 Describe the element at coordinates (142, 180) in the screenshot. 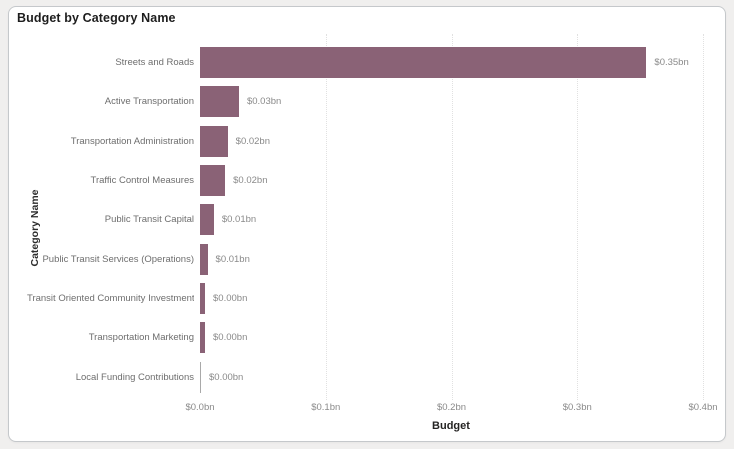

I see `category-label-traffic-control-measures: Traffic Control Measures` at that location.